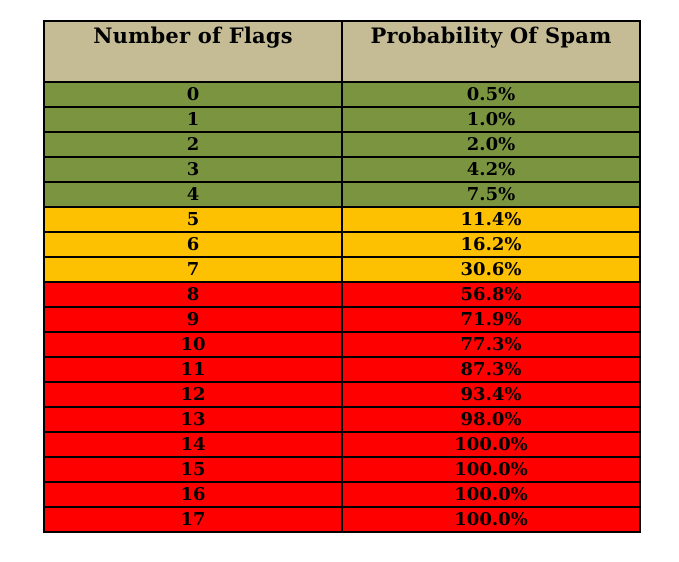 The width and height of the screenshot is (679, 562). I want to click on table-row: 17 100.0%, so click(342, 519).